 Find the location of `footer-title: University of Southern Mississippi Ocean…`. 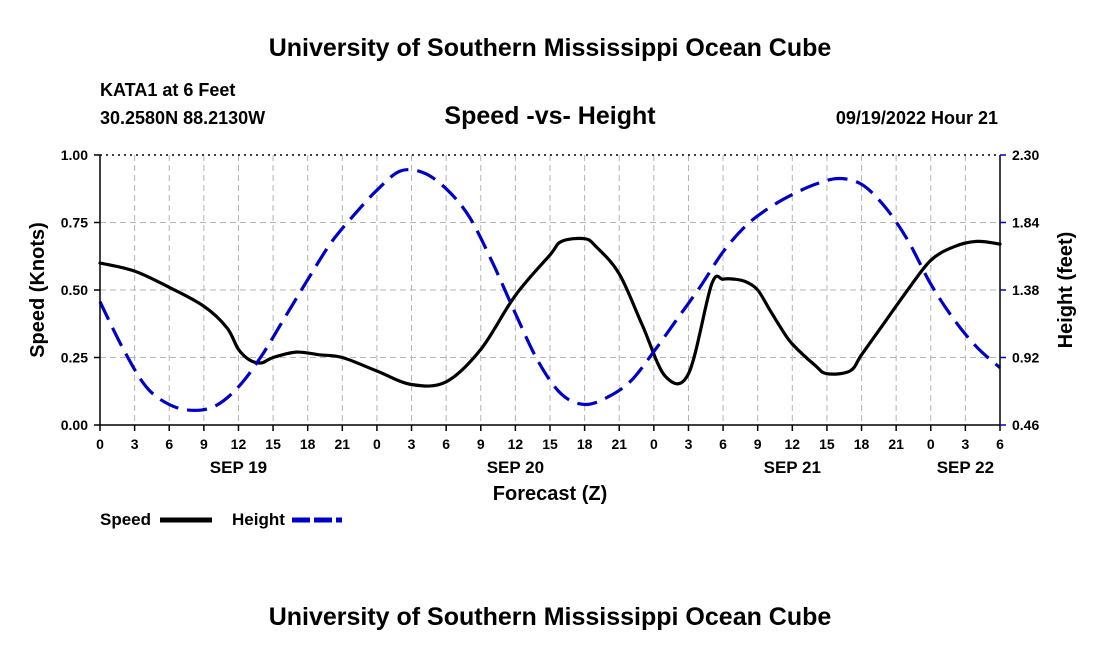

footer-title: University of Southern Mississippi Ocean… is located at coordinates (550, 617).